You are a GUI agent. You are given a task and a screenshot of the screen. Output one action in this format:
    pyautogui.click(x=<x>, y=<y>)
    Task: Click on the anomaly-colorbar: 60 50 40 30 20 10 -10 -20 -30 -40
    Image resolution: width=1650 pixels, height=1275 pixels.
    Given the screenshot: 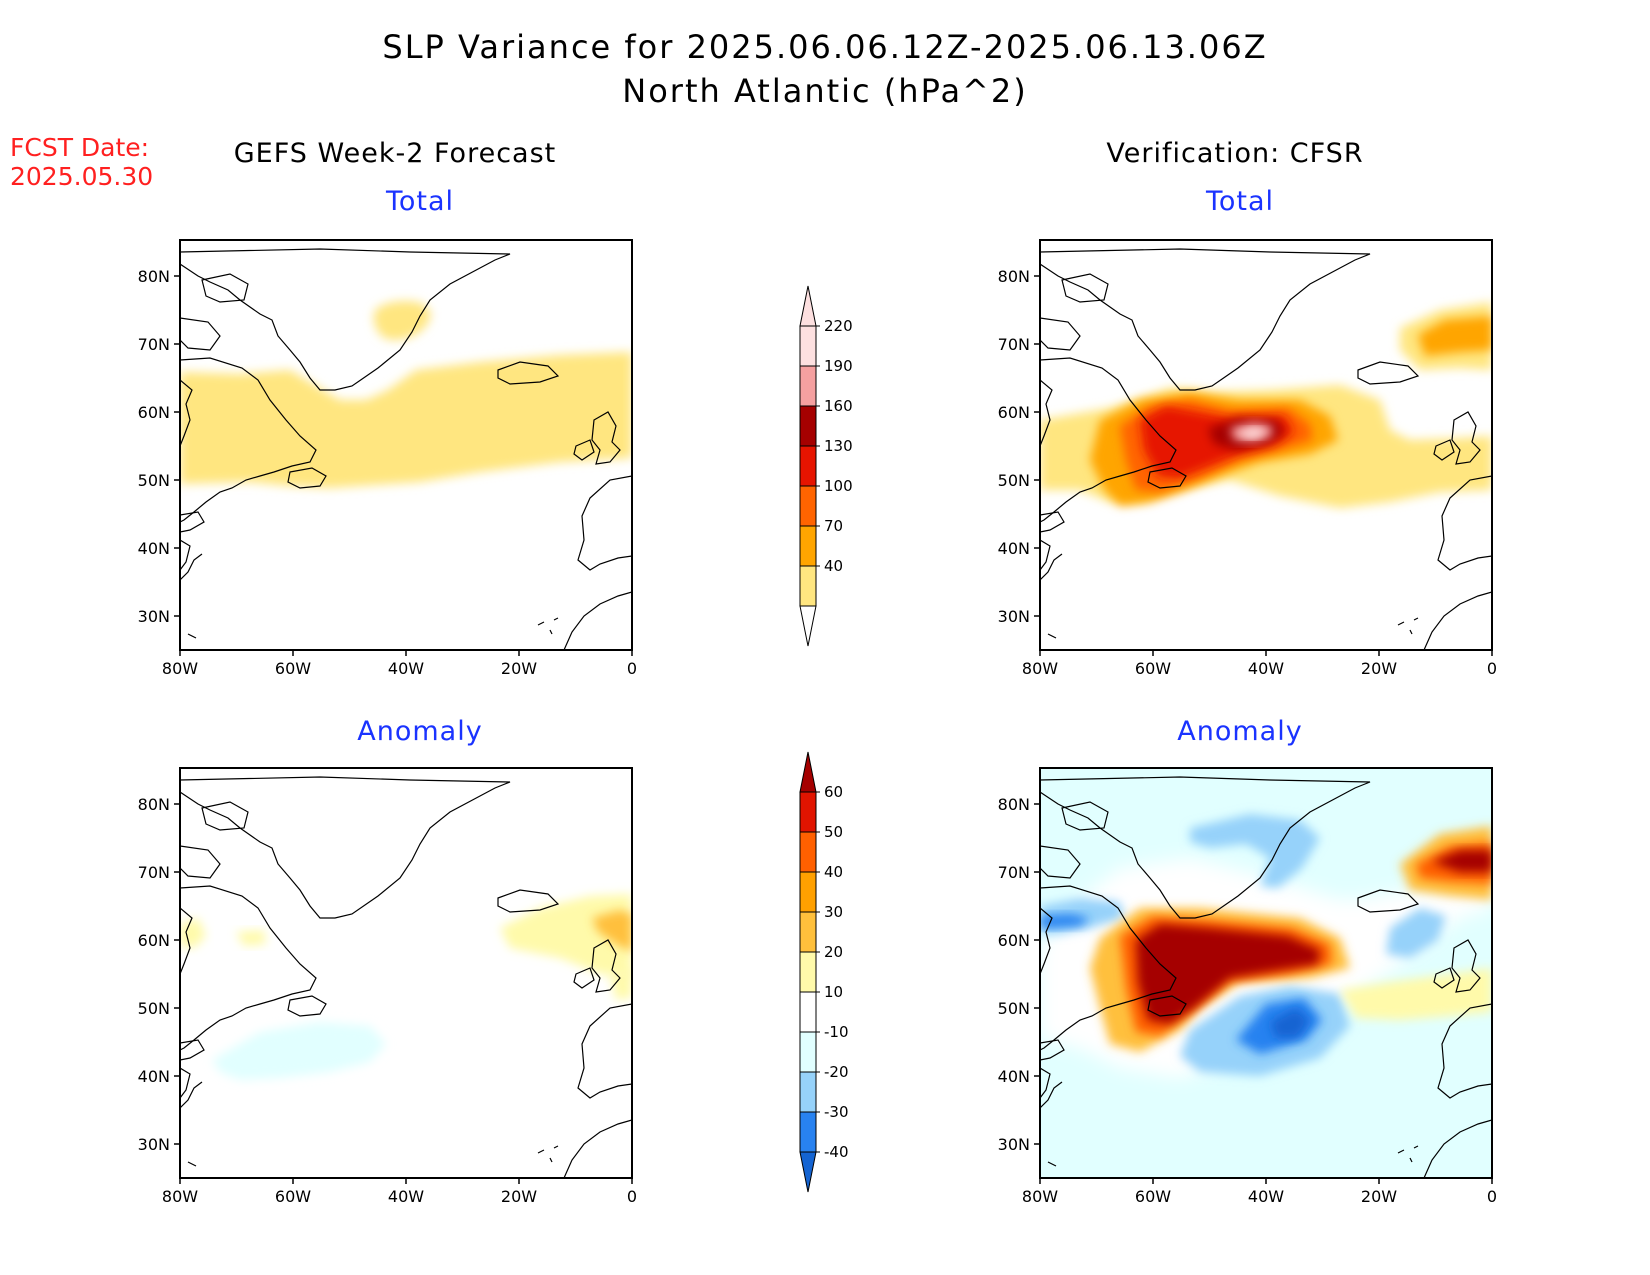 What is the action you would take?
    pyautogui.click(x=824, y=972)
    